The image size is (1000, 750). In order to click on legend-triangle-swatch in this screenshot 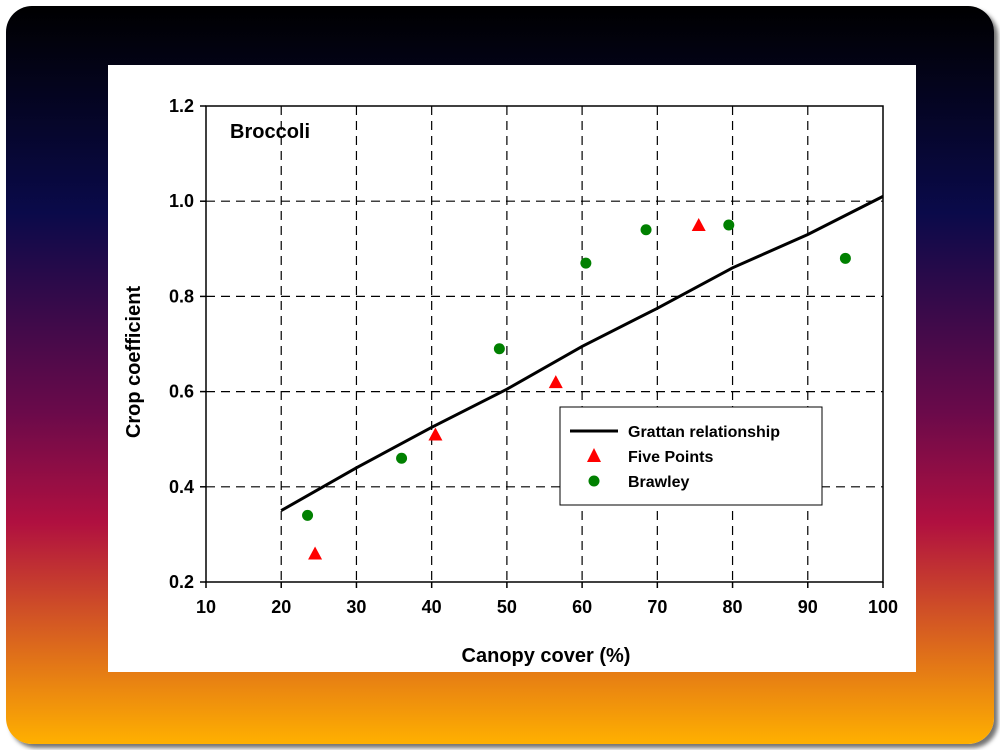, I will do `click(594, 455)`.